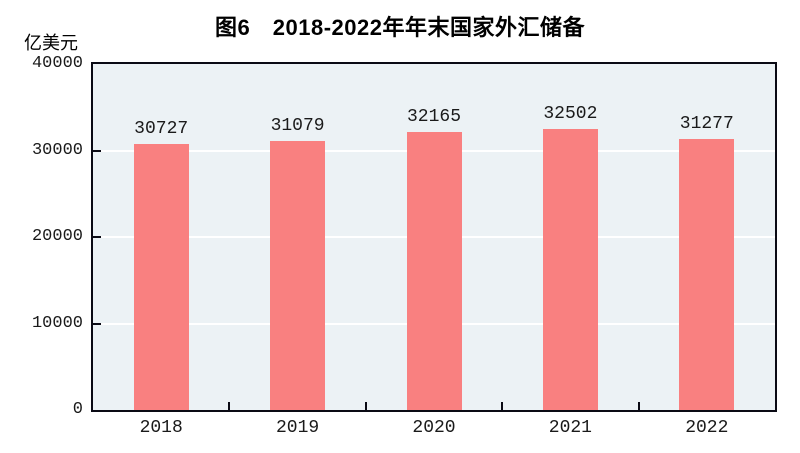  Describe the element at coordinates (57, 236) in the screenshot. I see `y-axis-tick-label-20000: 20000` at that location.